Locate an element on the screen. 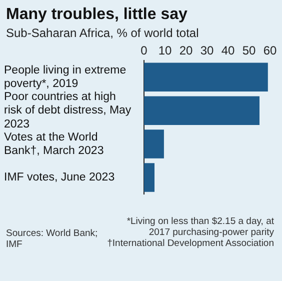  x-tick-label: 40 is located at coordinates (228, 51).